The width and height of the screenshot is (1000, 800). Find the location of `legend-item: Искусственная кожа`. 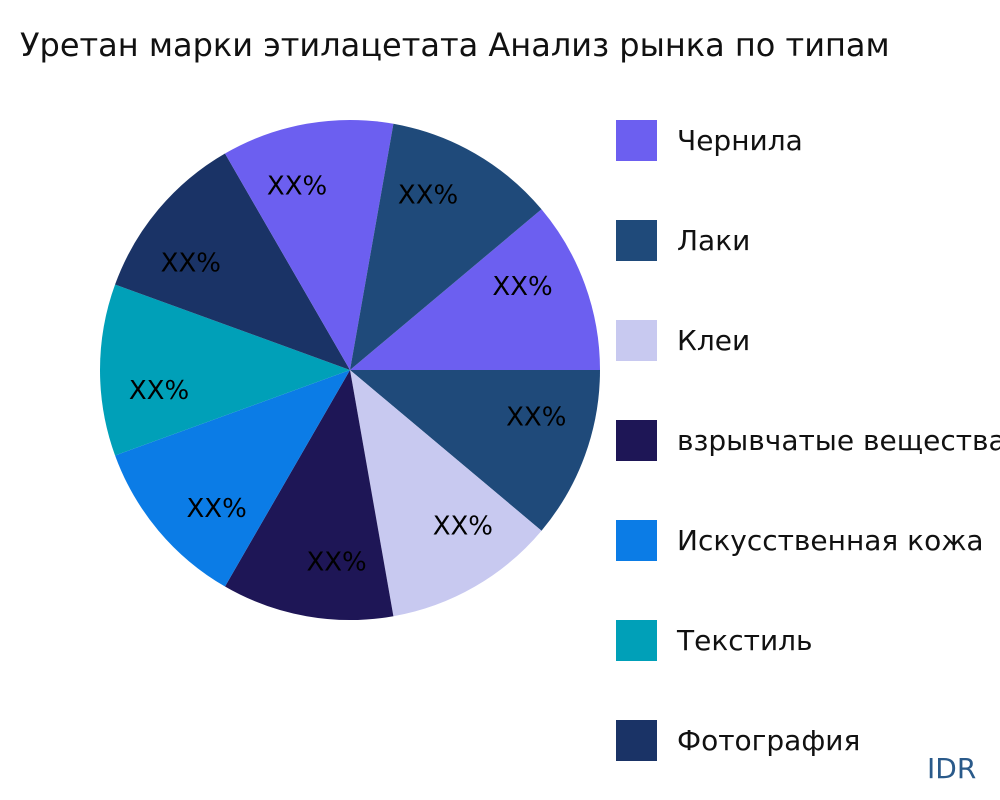

legend-item: Искусственная кожа is located at coordinates (800, 540).